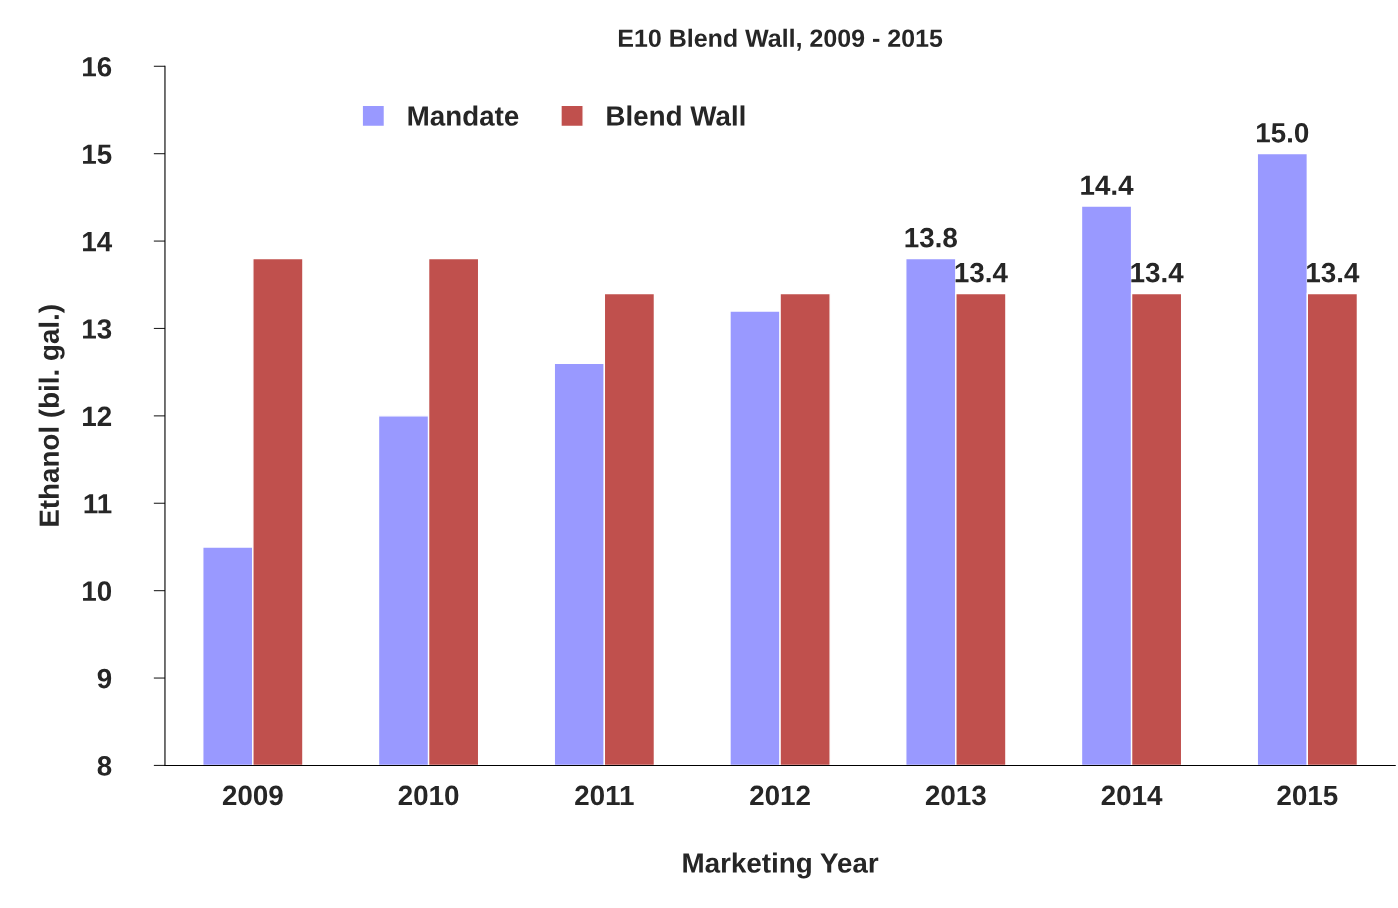 This screenshot has height=908, width=1398. What do you see at coordinates (51, 415) in the screenshot?
I see `y-axis-title: Ethanol (bil. gal.)` at bounding box center [51, 415].